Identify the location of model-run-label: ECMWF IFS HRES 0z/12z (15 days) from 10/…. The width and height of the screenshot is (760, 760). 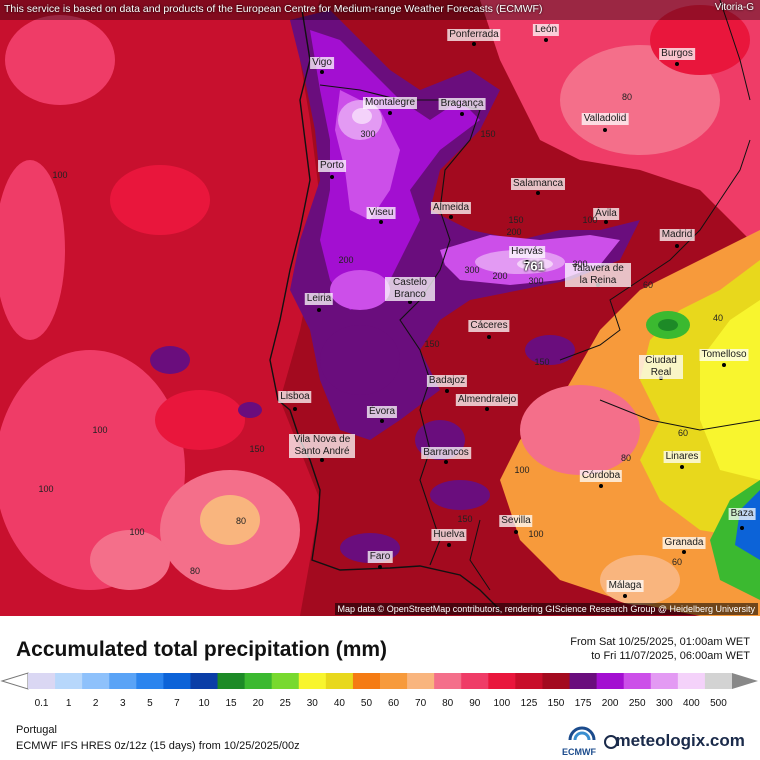
(158, 746).